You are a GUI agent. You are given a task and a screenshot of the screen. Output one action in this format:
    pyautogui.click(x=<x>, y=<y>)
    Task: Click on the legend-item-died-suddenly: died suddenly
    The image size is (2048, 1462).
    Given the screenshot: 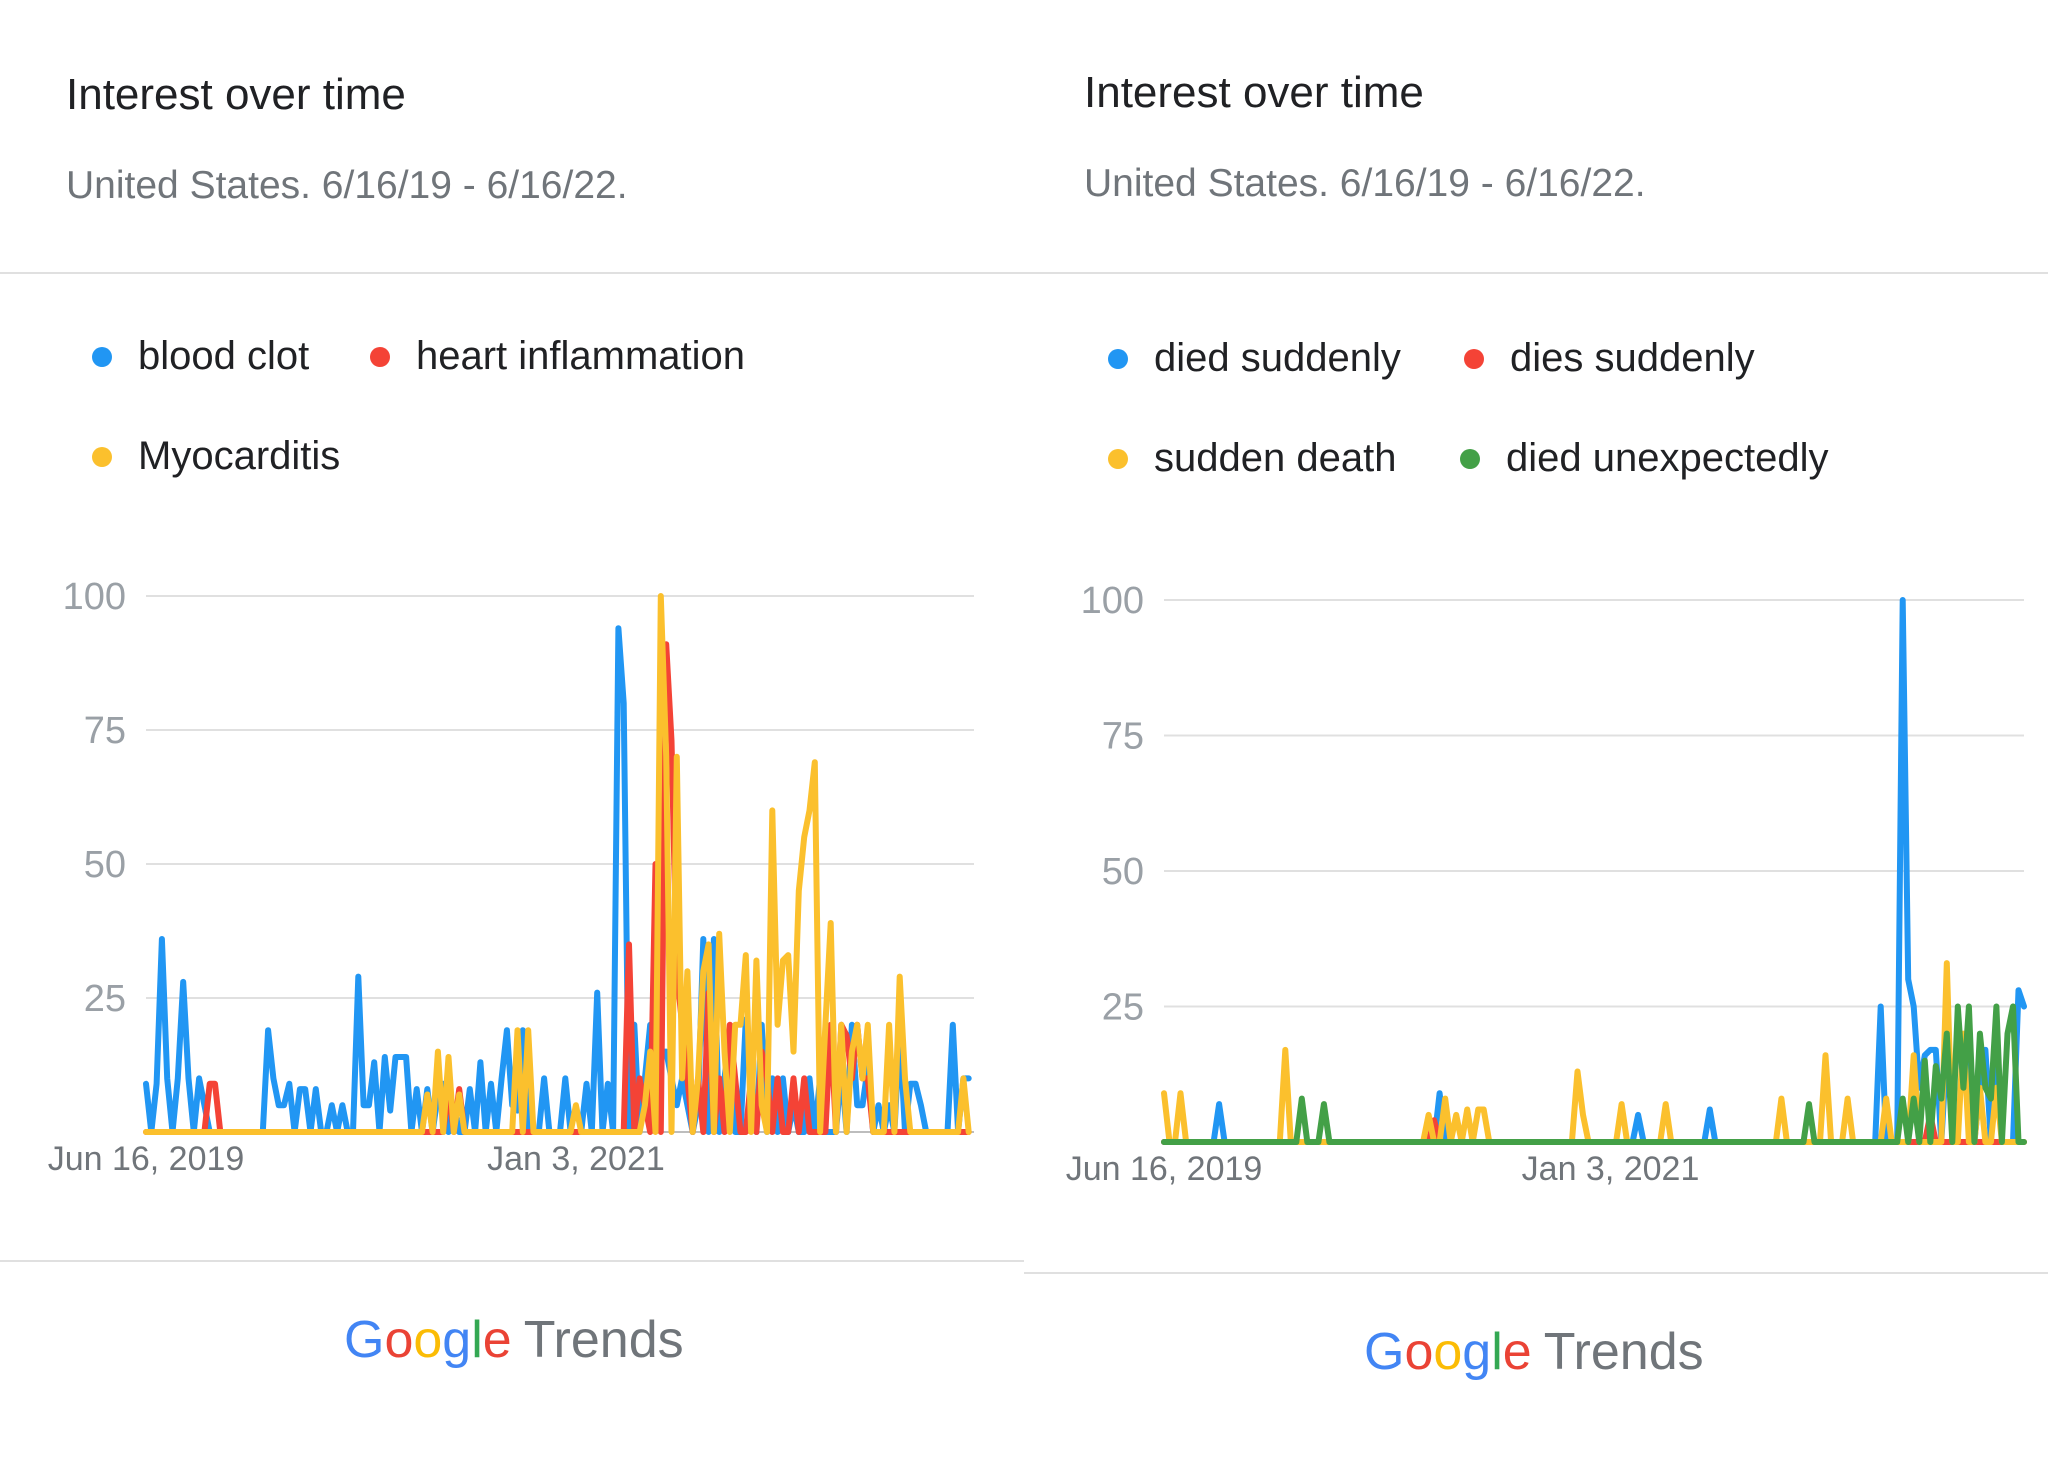 What is the action you would take?
    pyautogui.click(x=1254, y=358)
    